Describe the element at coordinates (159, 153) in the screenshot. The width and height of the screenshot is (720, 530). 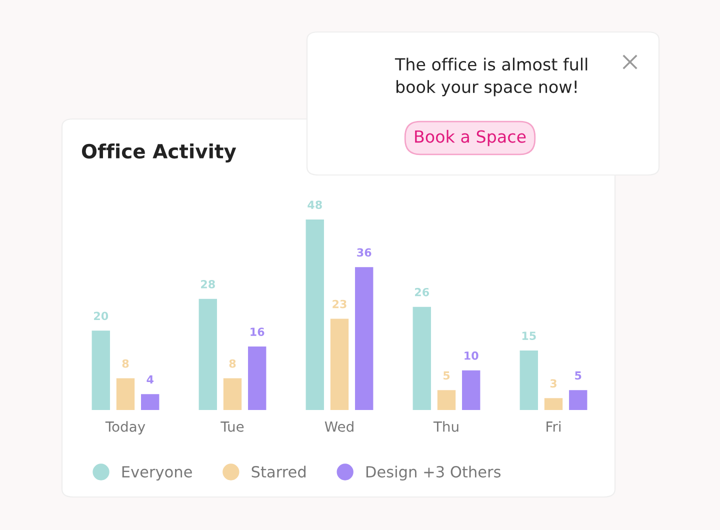
I see `chart-title: Office Activity` at that location.